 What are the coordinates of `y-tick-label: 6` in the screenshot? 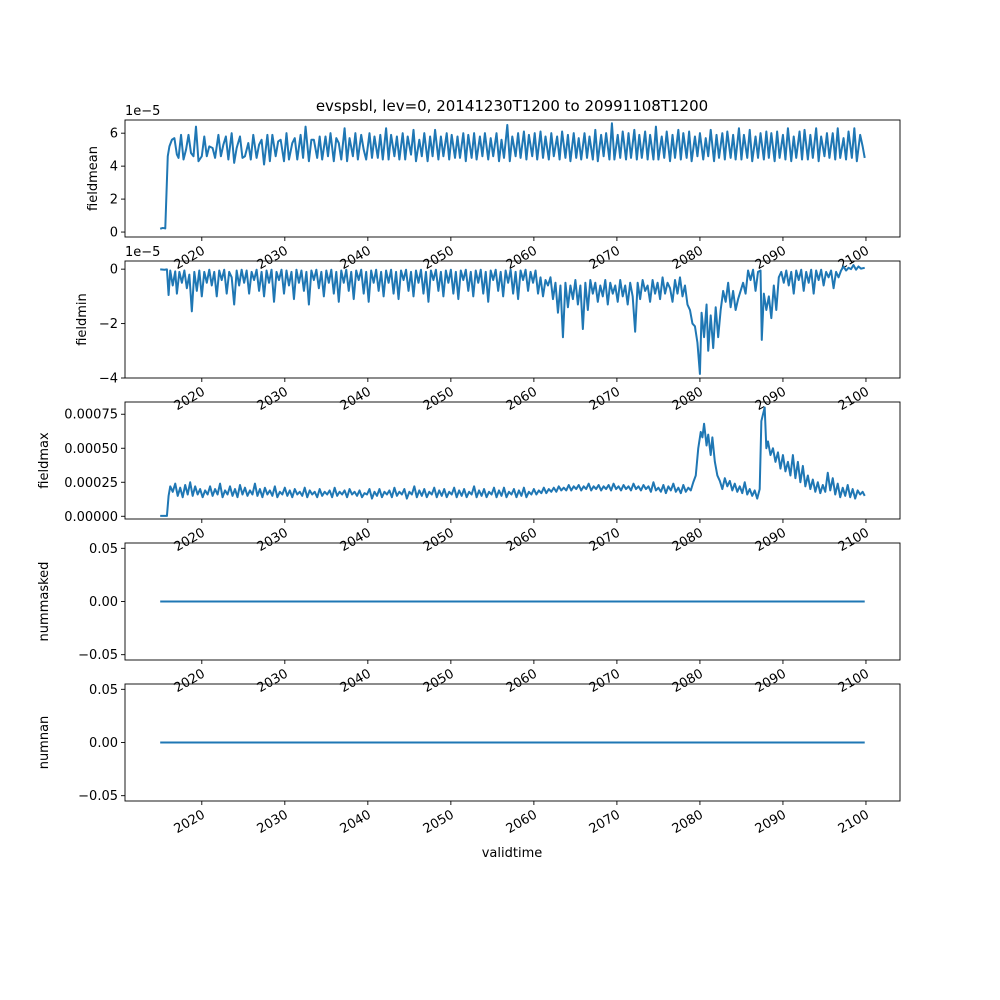 It's located at (114, 134).